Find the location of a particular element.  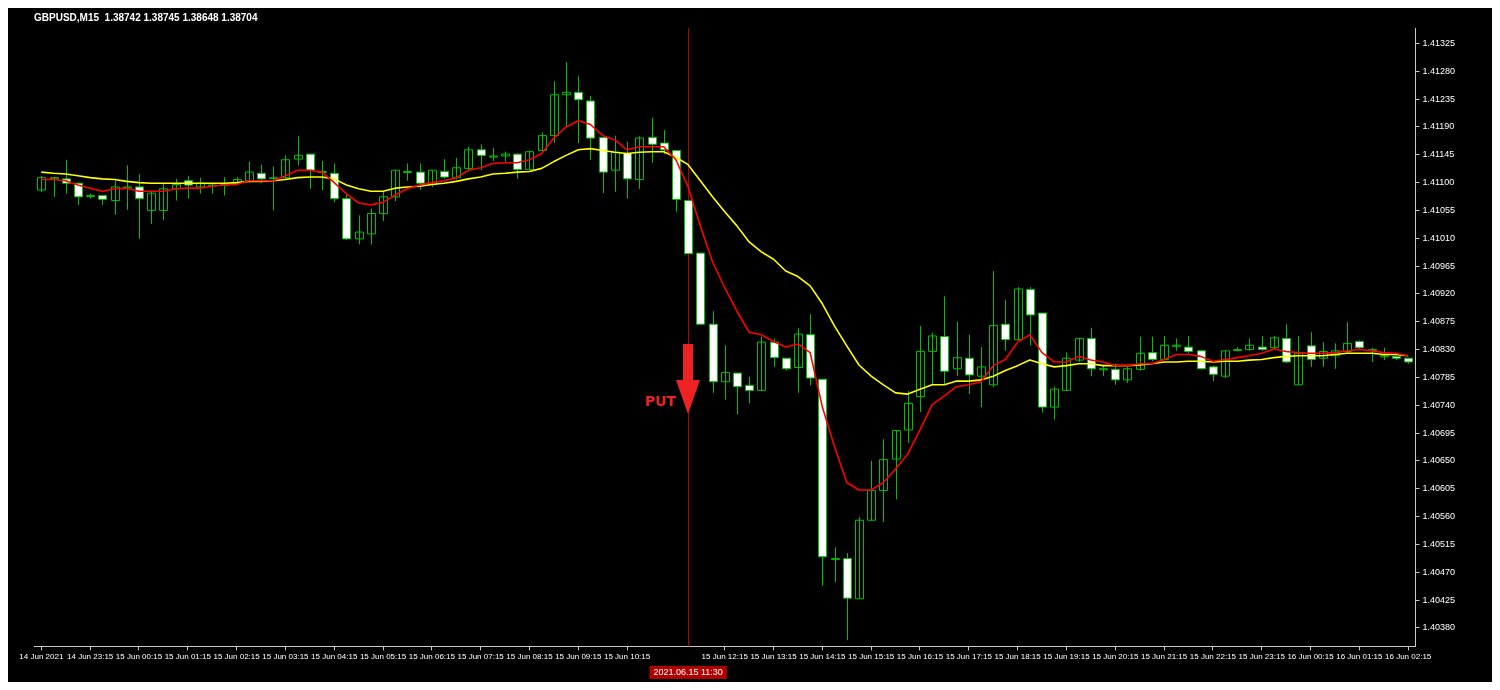

x-tick-label: 15 Jun 23:15 is located at coordinates (1262, 657).